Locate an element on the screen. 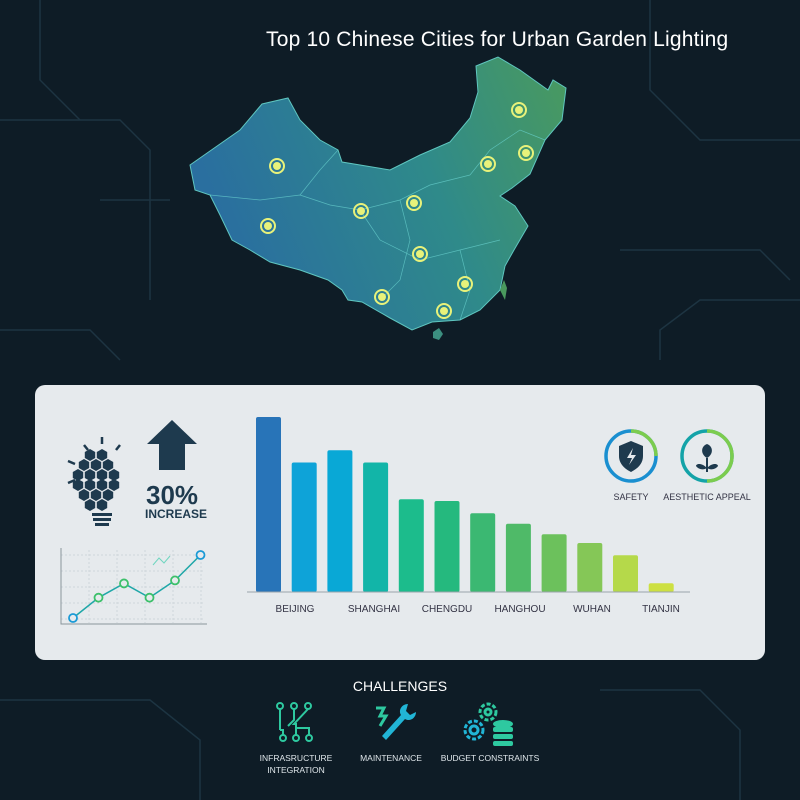 The height and width of the screenshot is (800, 800). challenge-maintenance: MAINTENANCE is located at coordinates (391, 758).